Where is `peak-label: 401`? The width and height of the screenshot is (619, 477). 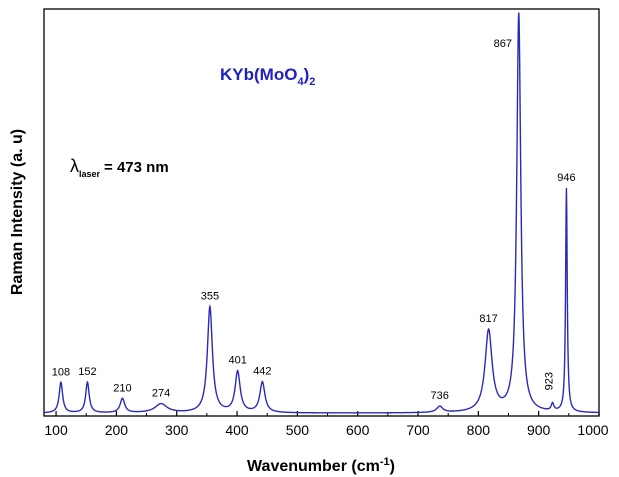 peak-label: 401 is located at coordinates (237, 361).